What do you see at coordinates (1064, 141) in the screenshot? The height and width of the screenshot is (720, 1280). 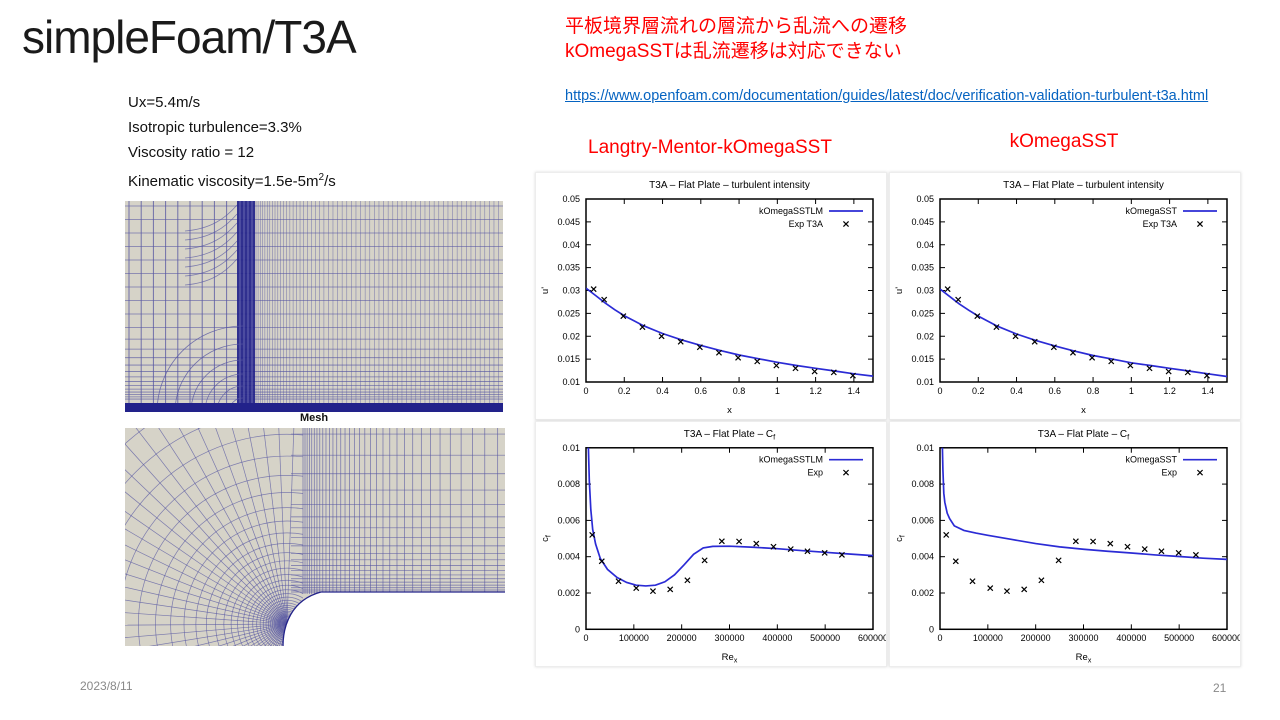 I see `column-header-komegasst: kOmegaSST` at bounding box center [1064, 141].